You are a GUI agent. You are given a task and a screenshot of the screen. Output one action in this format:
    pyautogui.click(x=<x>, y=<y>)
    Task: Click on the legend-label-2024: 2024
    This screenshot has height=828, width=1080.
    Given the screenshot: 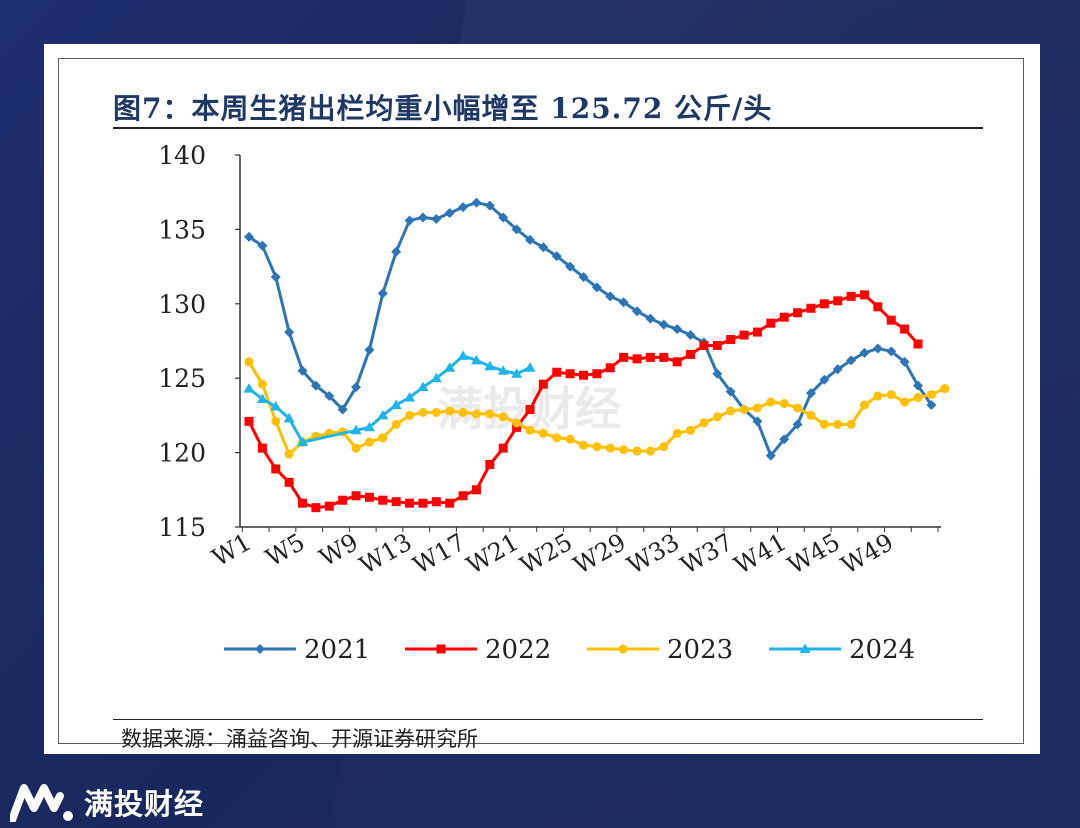 What is the action you would take?
    pyautogui.click(x=882, y=650)
    